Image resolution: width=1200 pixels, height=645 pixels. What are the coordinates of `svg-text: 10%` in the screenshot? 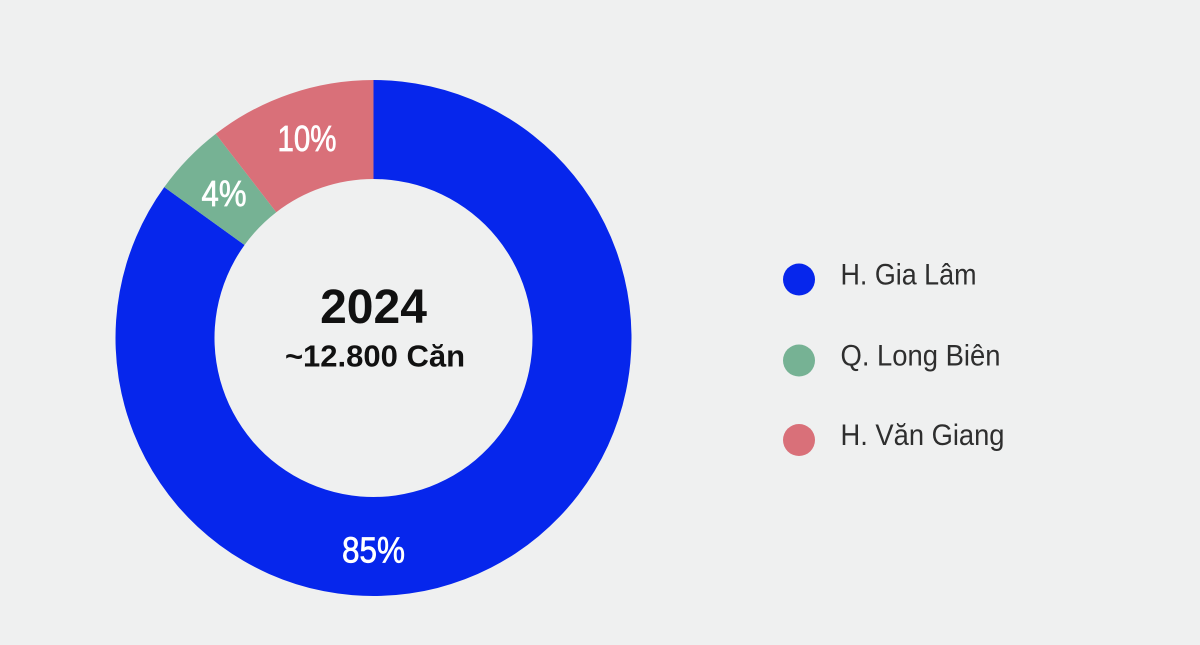 It's located at (307, 138).